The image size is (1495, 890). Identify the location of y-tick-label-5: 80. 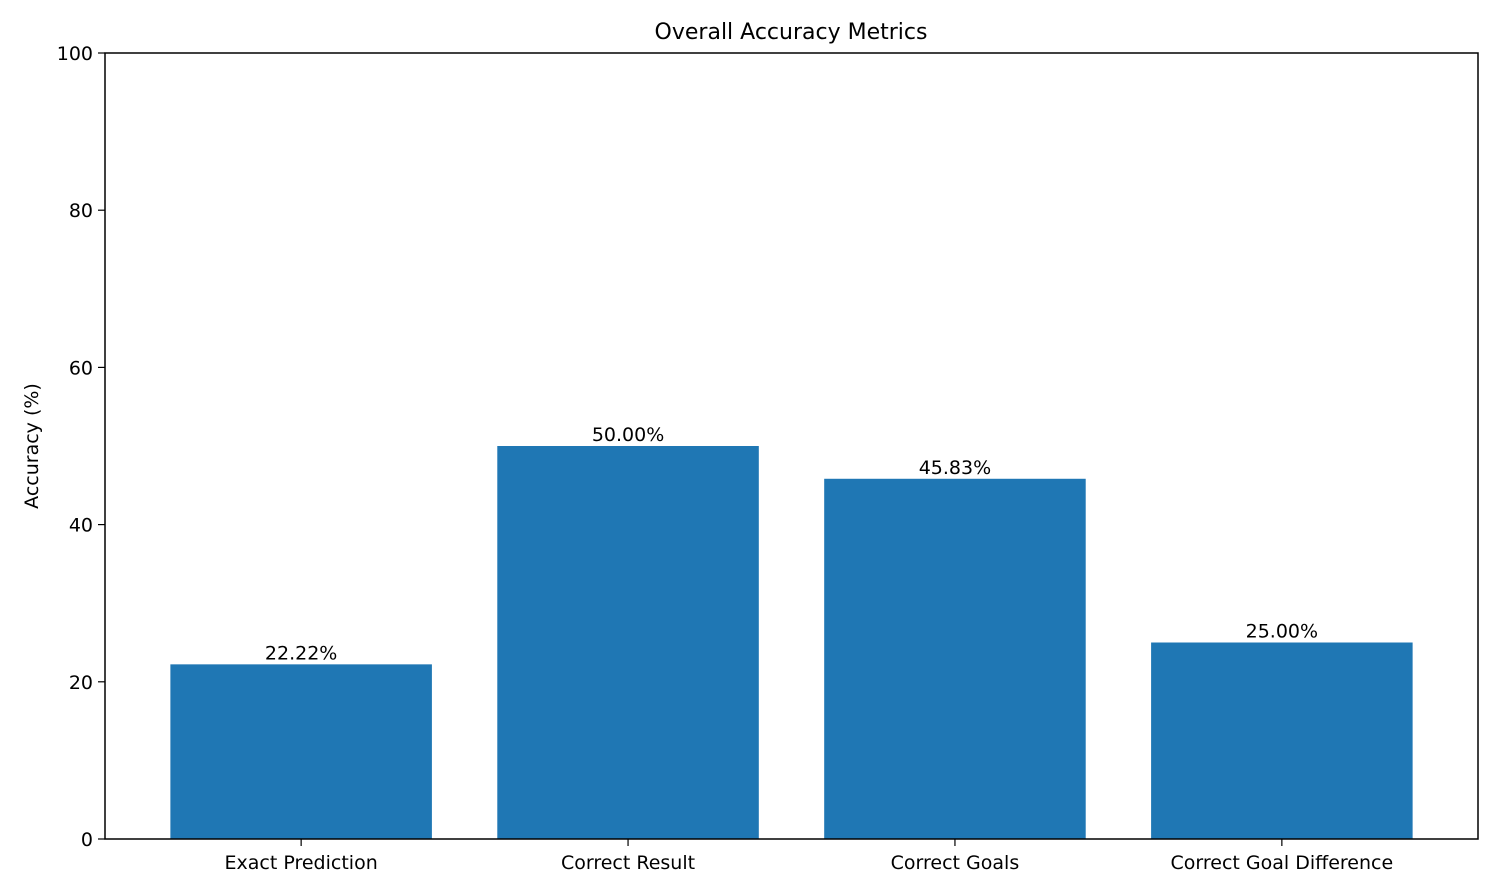
(81, 211).